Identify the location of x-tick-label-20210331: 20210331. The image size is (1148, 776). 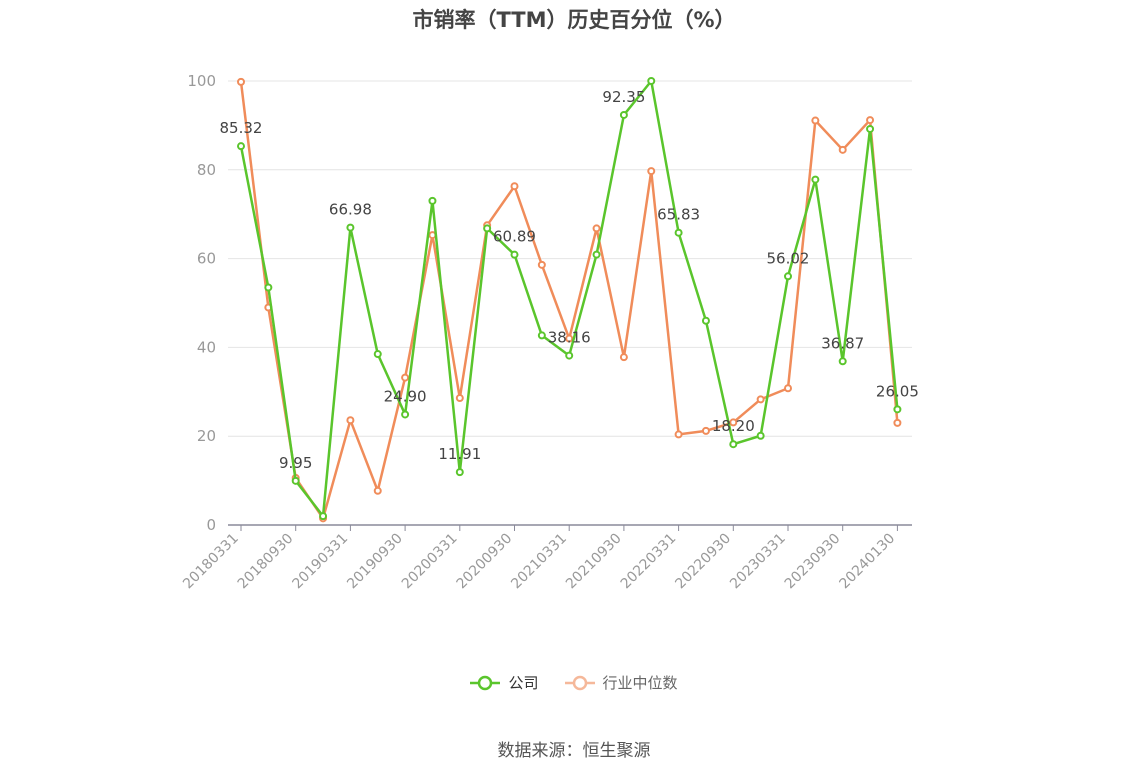
(539, 562).